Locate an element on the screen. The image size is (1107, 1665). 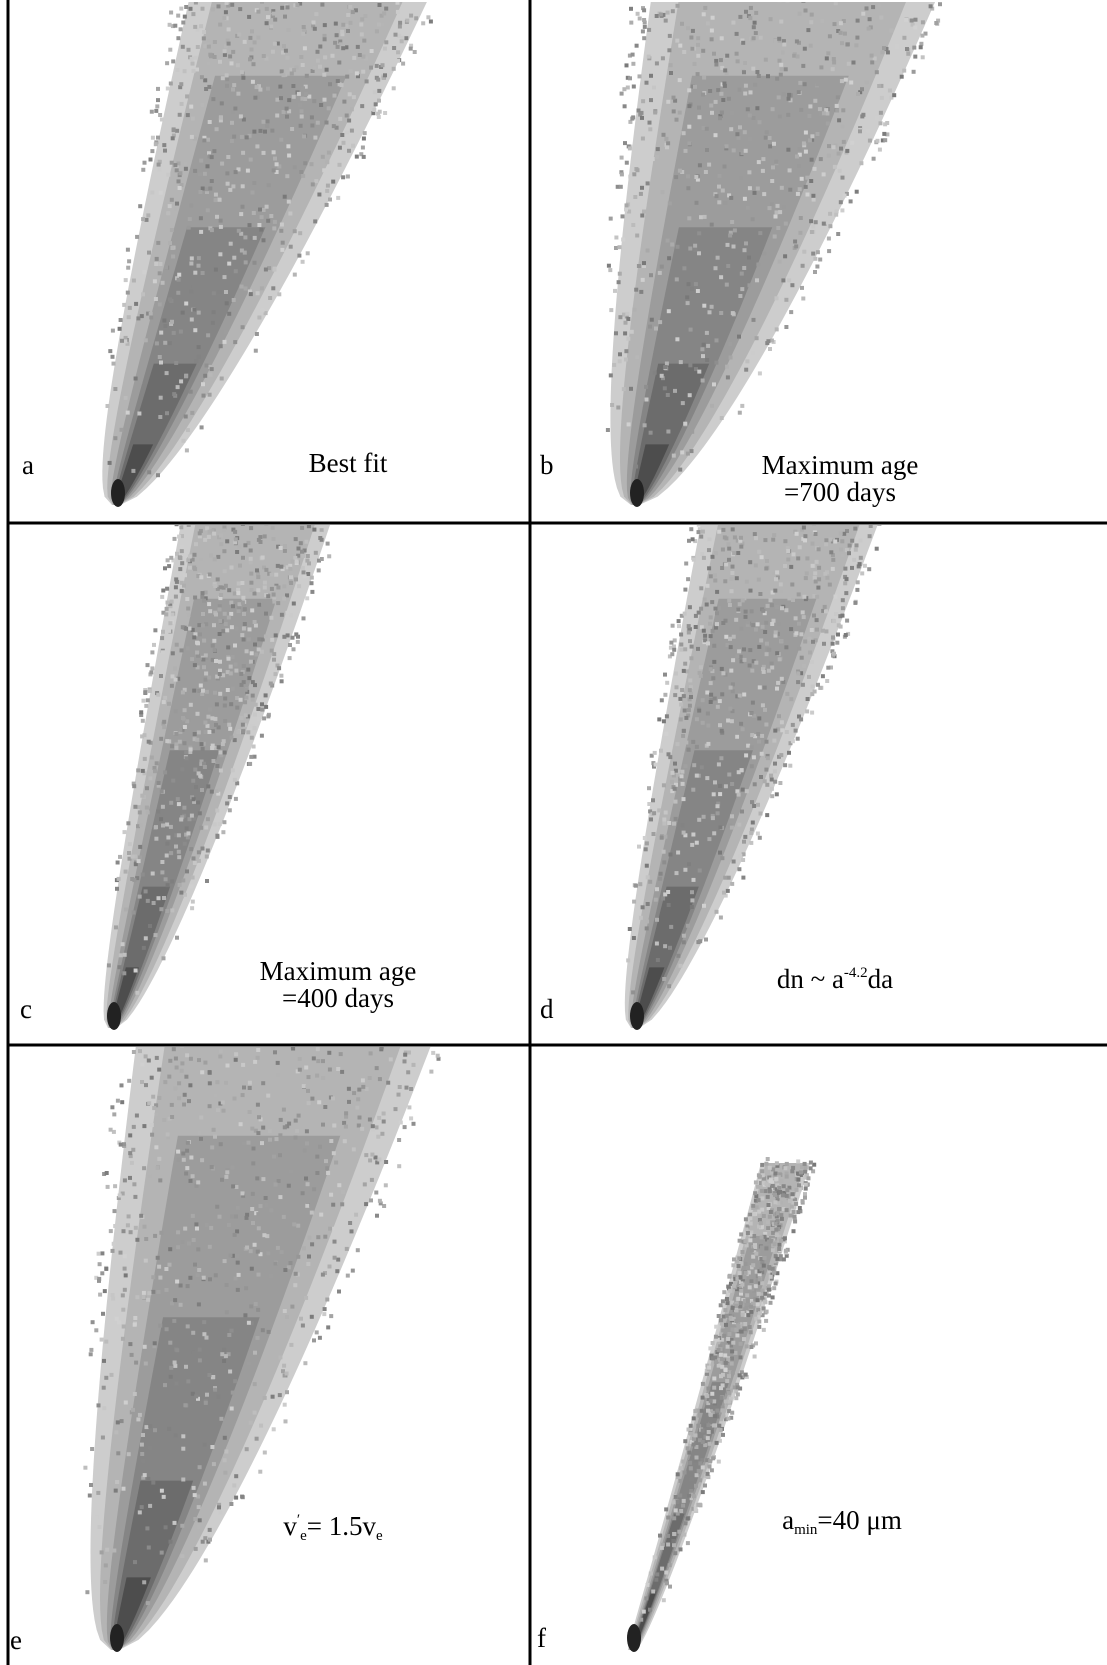
dust-tail is located at coordinates (721, 1404).